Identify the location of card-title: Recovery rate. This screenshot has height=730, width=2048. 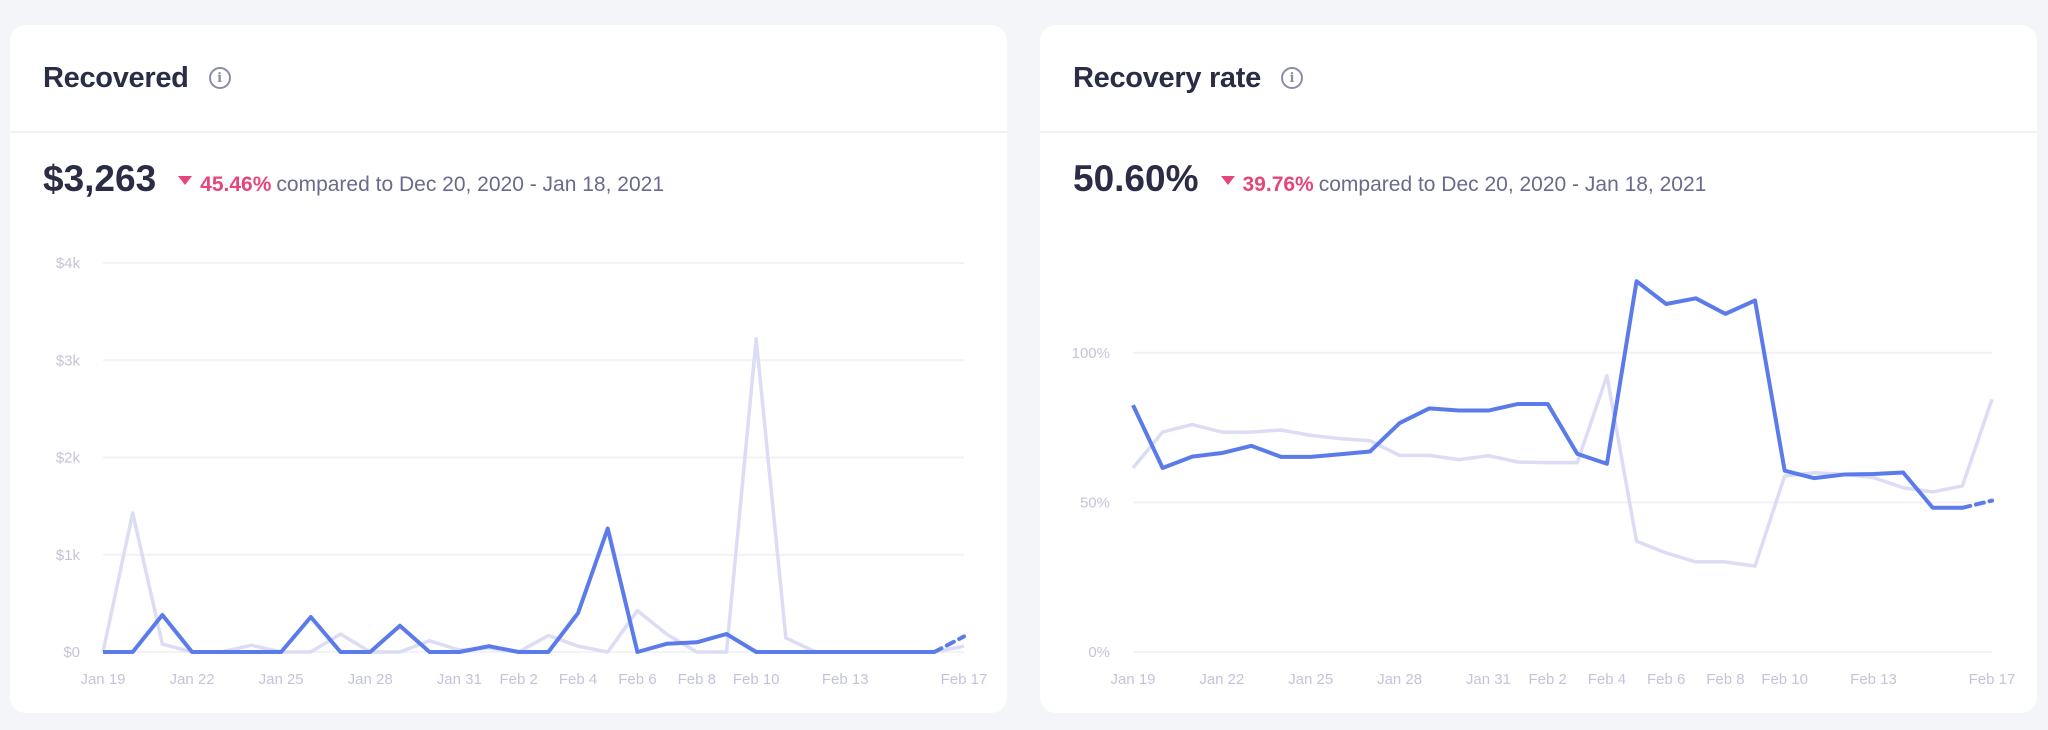
(1167, 77).